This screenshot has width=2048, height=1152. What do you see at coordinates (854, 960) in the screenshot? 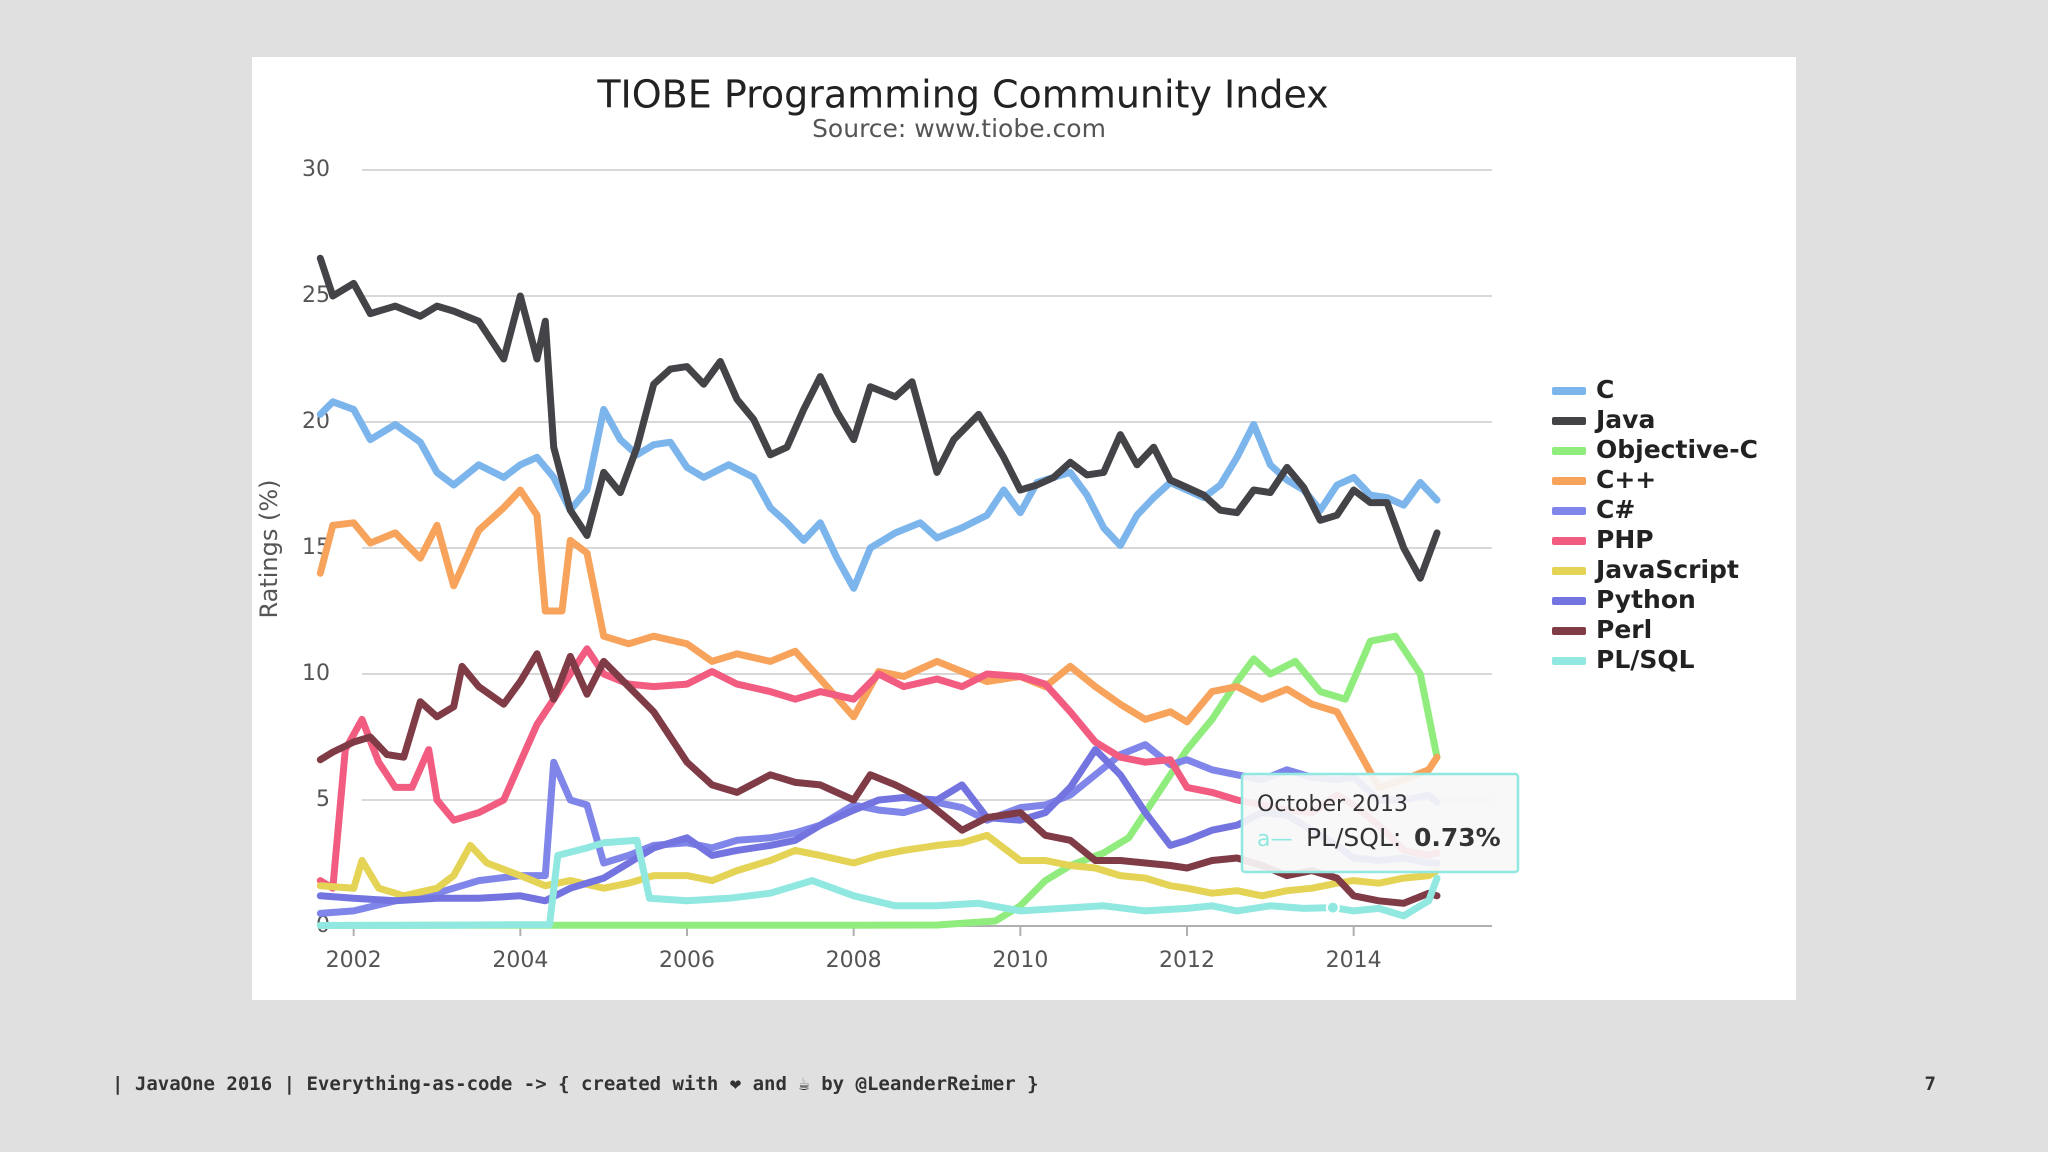
I see `x-tick-label: 2008` at bounding box center [854, 960].